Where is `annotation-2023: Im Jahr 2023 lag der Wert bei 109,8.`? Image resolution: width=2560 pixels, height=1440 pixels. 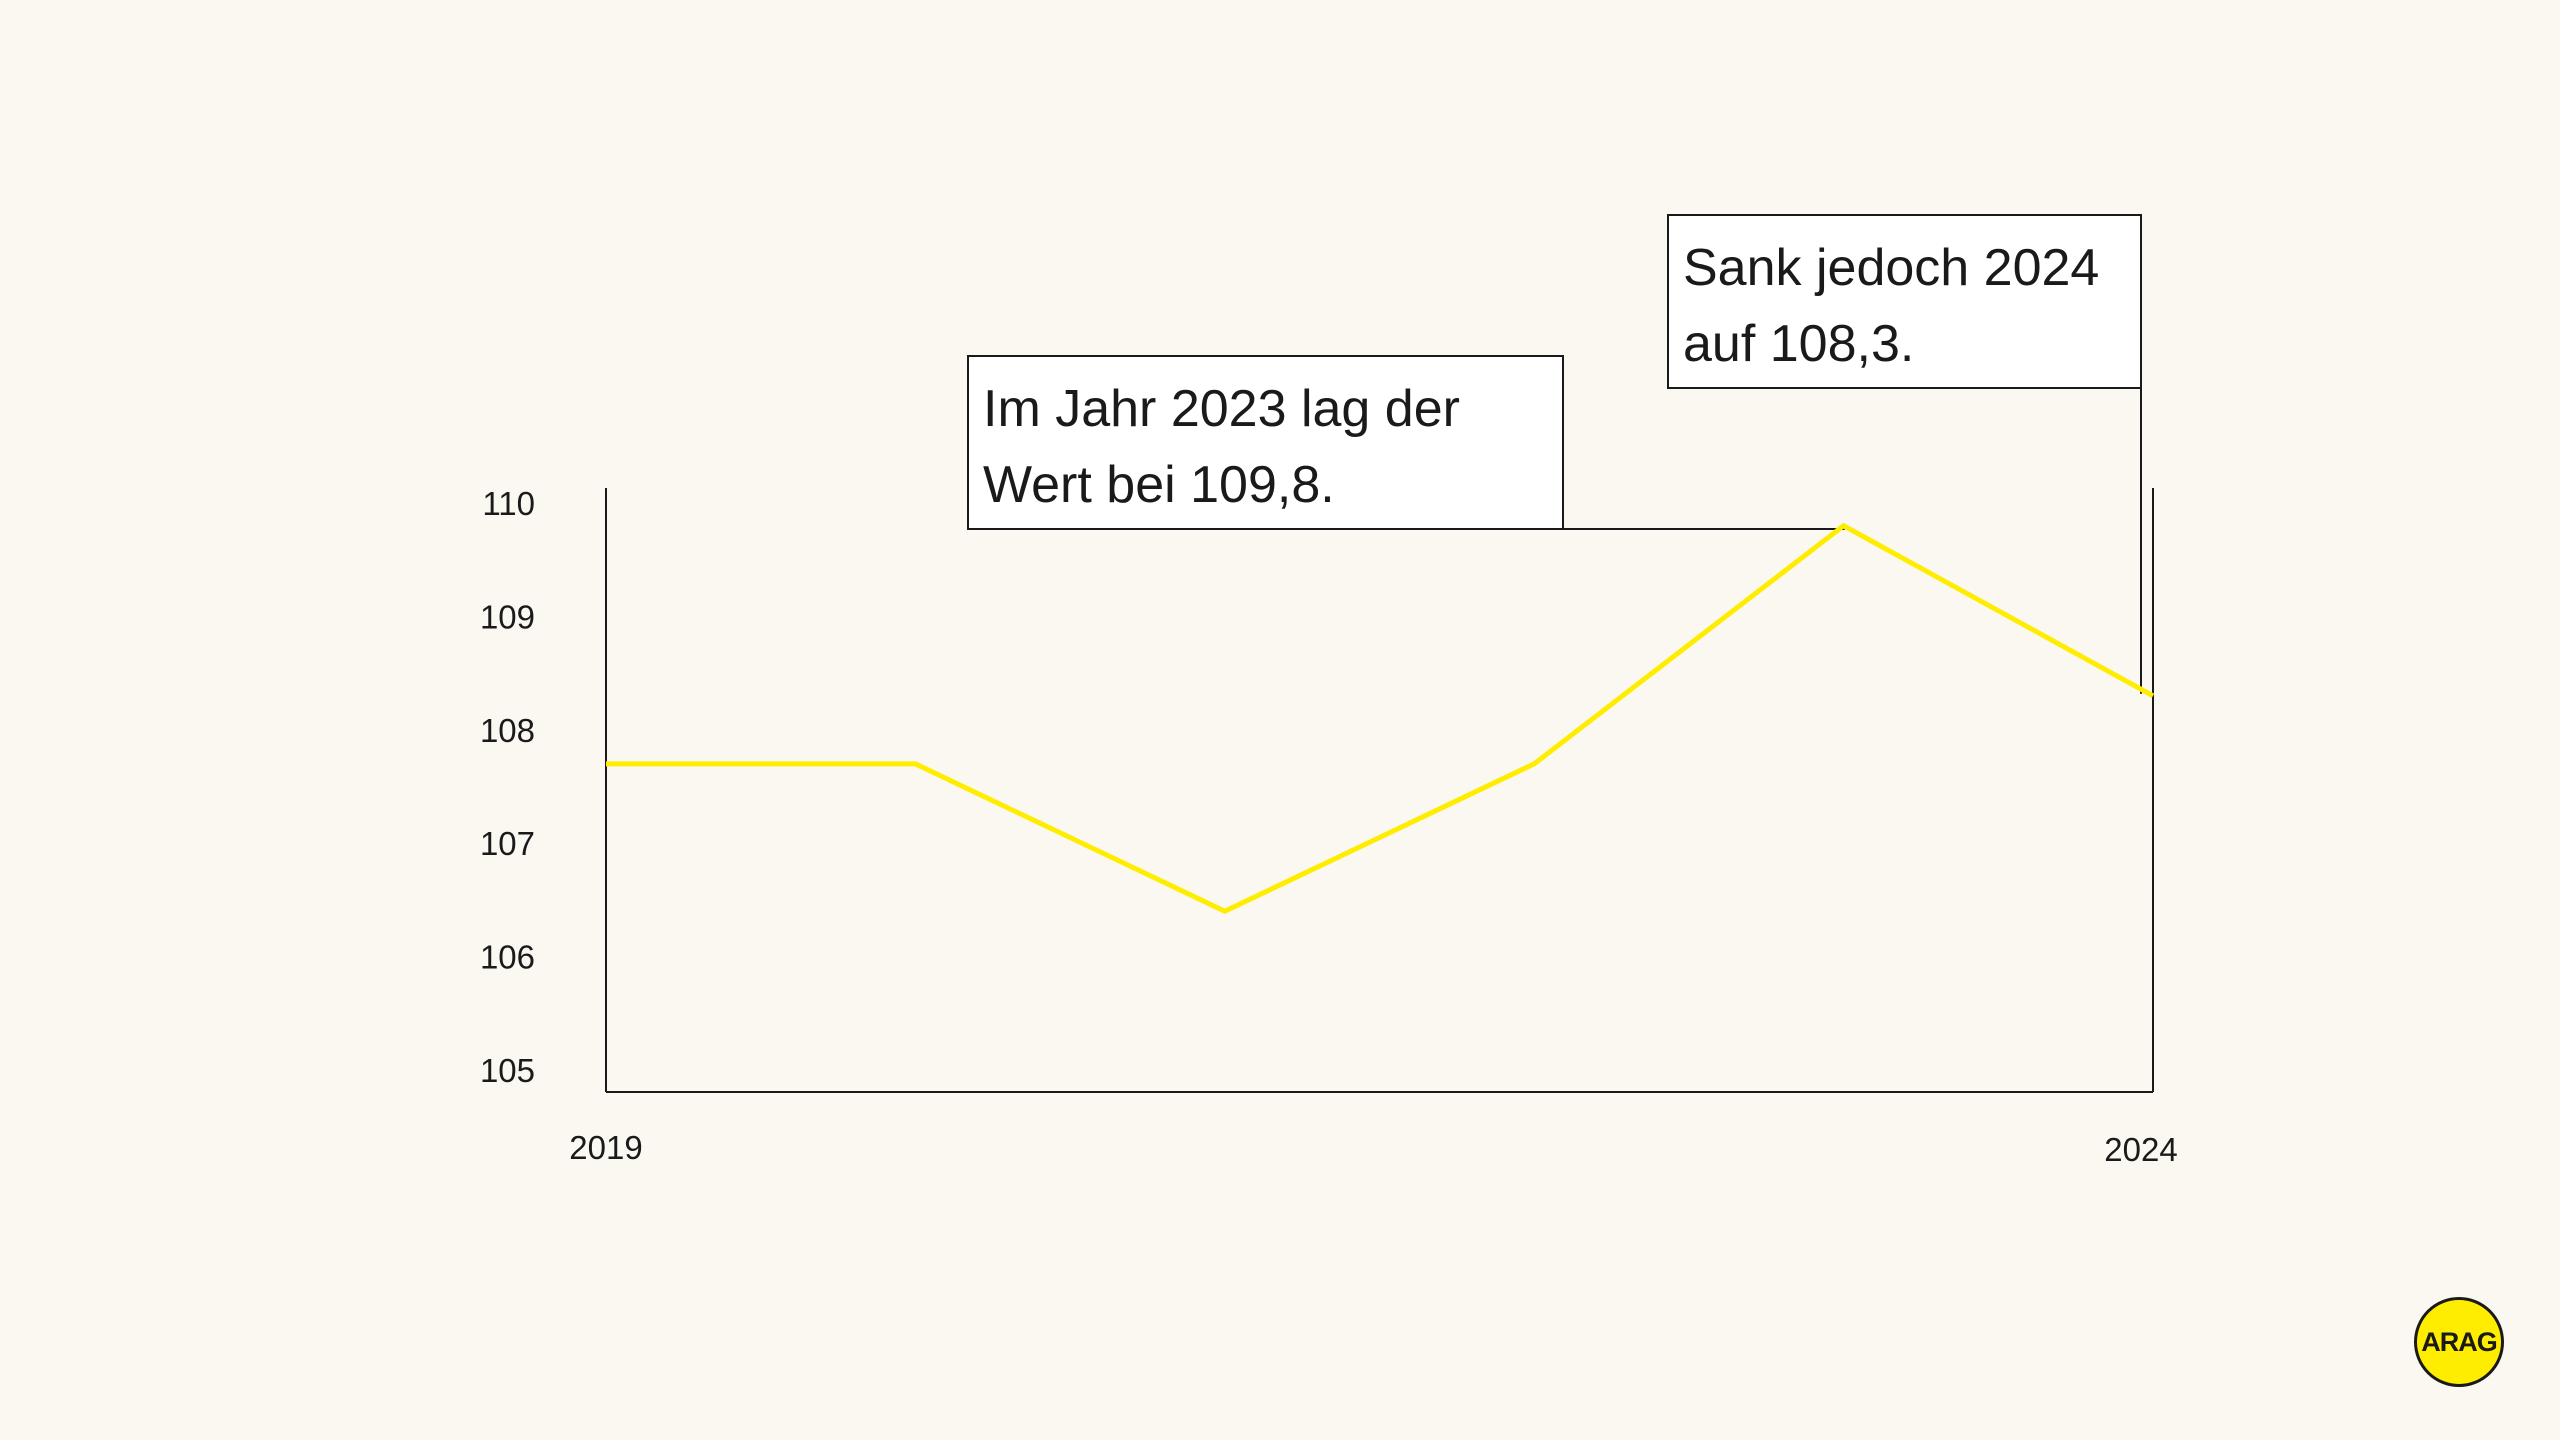 annotation-2023: Im Jahr 2023 lag der Wert bei 109,8. is located at coordinates (1265, 442).